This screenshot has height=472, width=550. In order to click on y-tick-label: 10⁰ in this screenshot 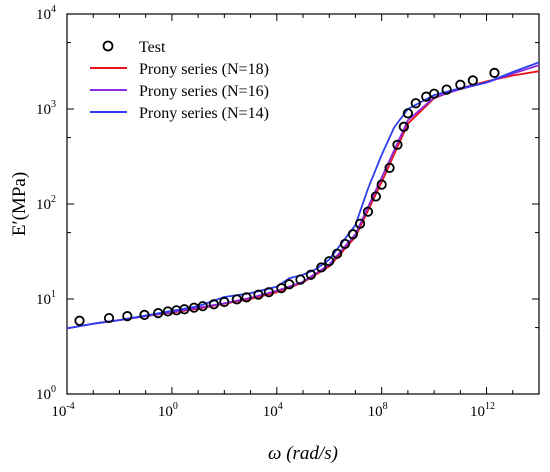, I will do `click(46, 393)`.